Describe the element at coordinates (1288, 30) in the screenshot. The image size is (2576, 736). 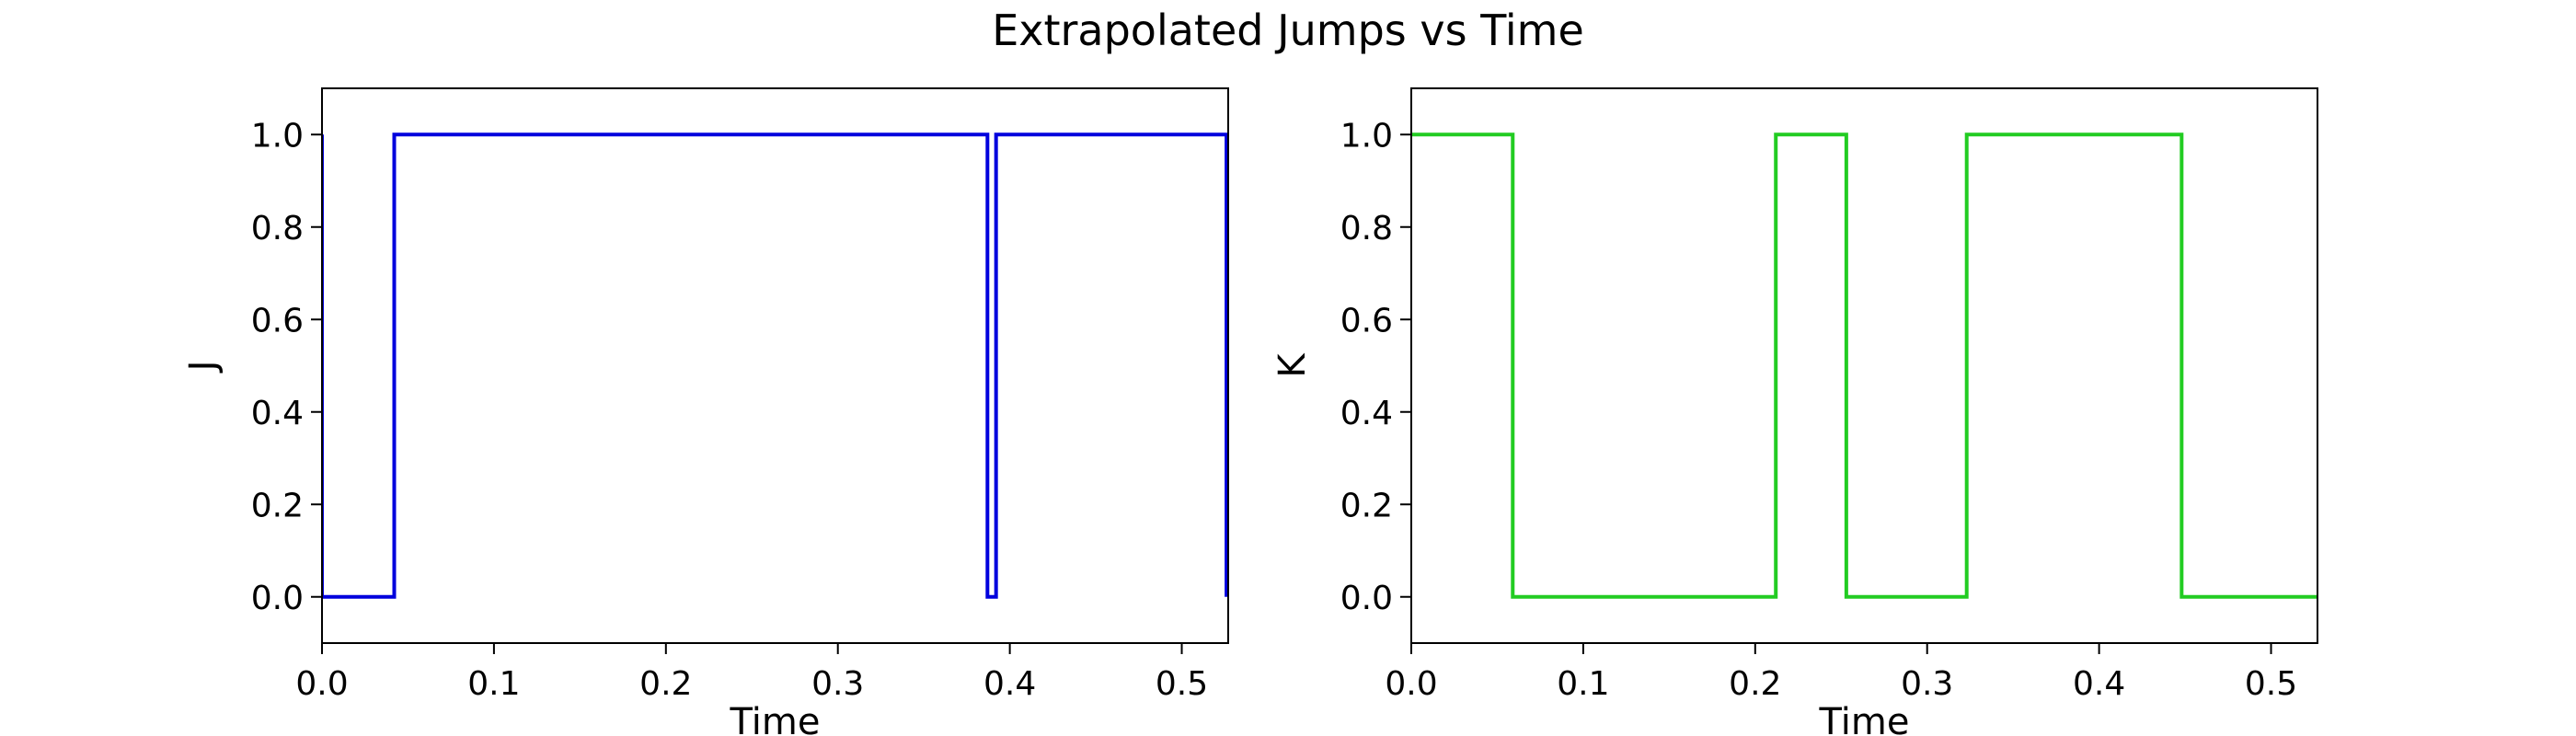
I see `figure-title: Extrapolated Jumps vs Time` at that location.